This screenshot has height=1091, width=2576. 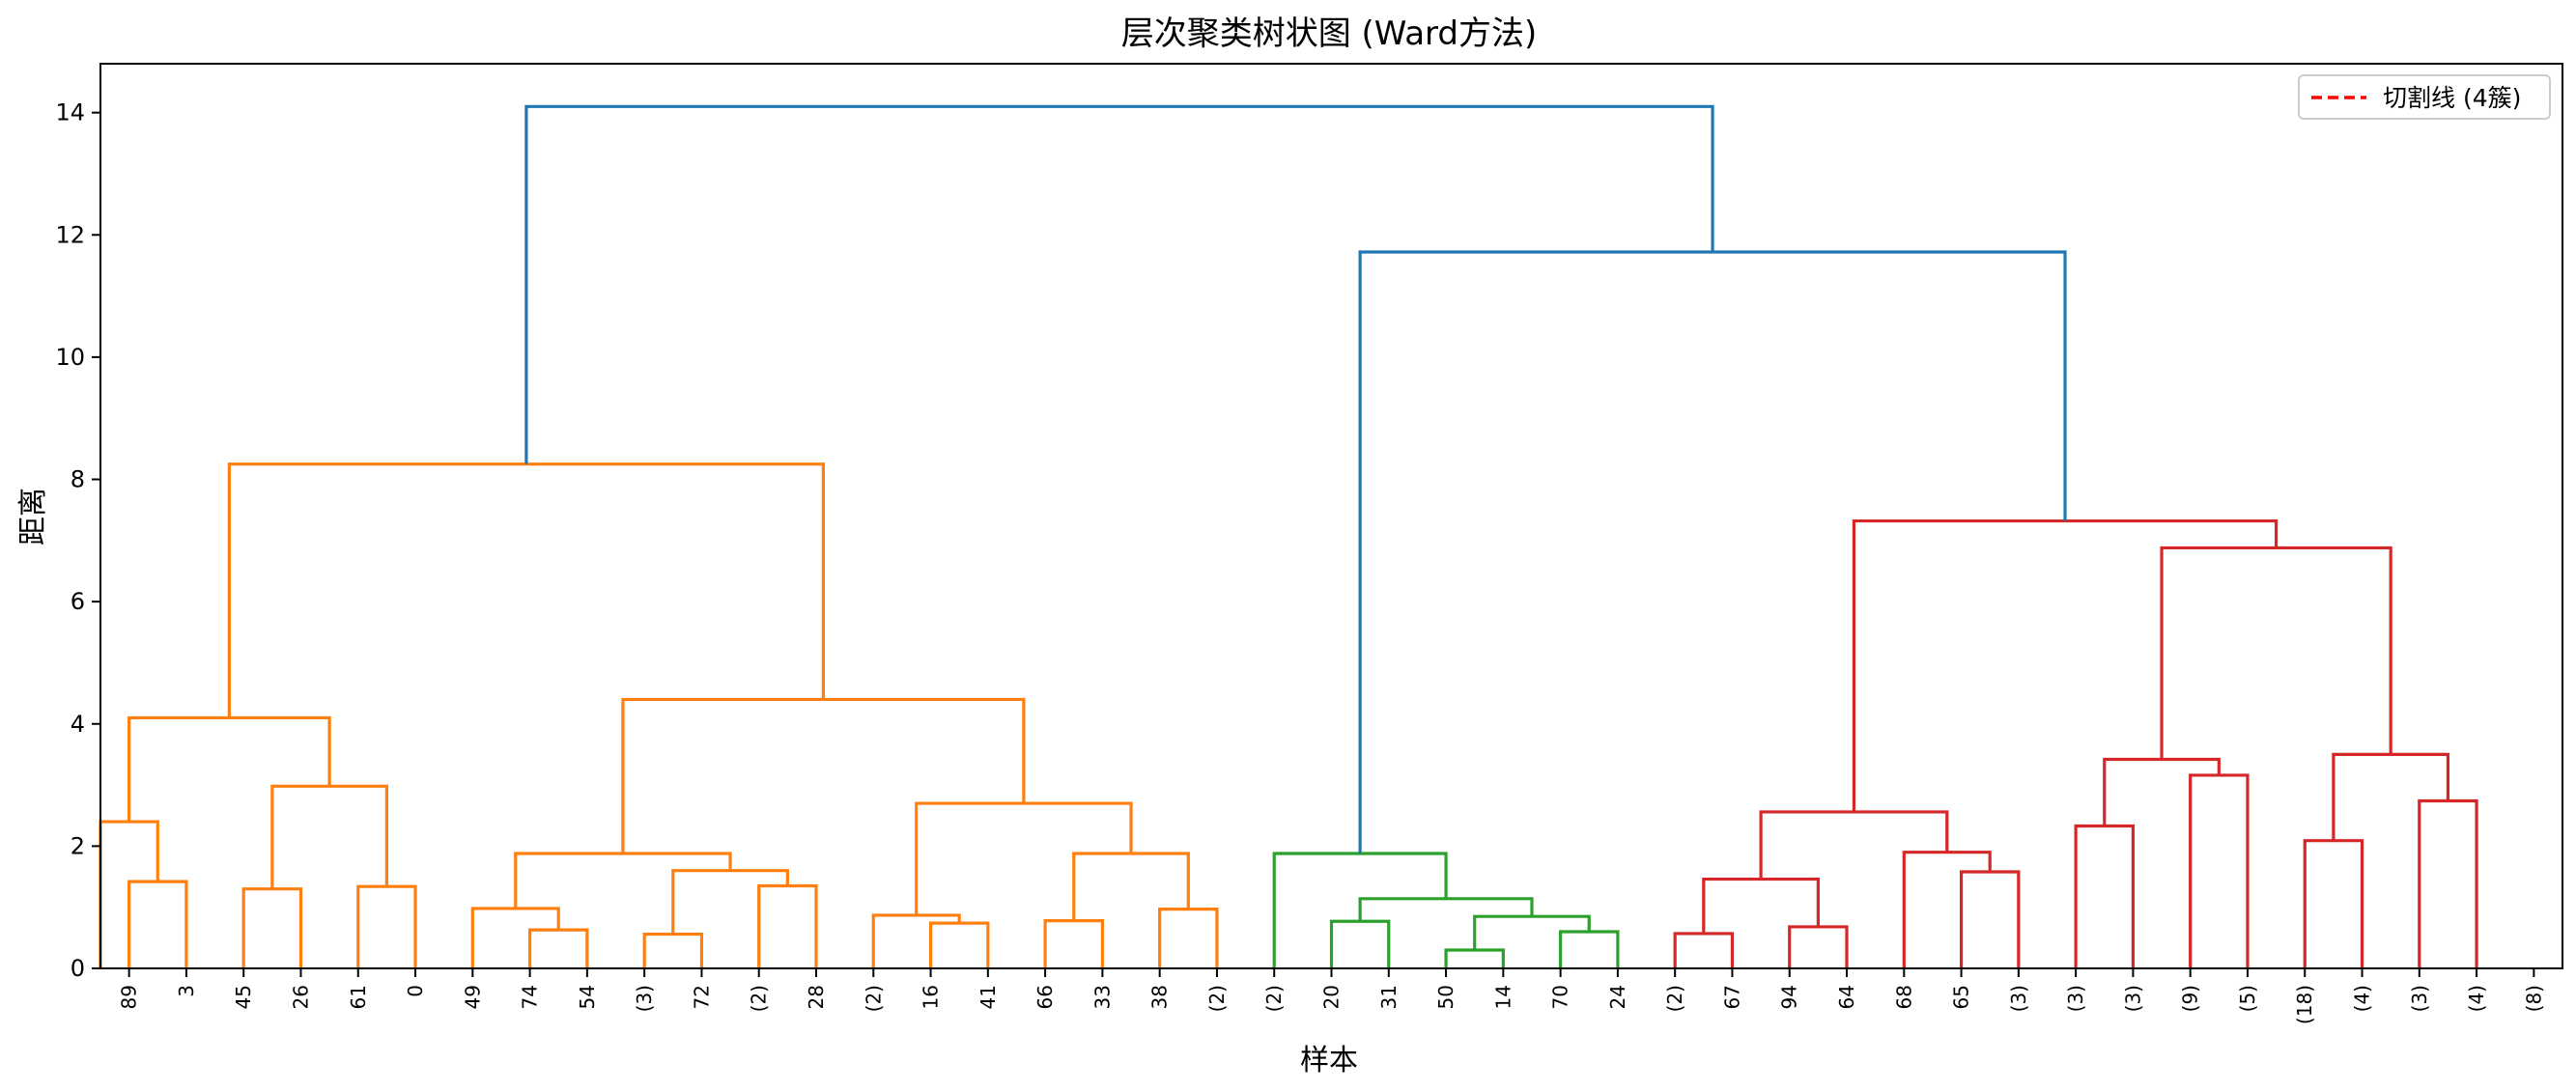 What do you see at coordinates (931, 997) in the screenshot?
I see `x-tick-label: 16` at bounding box center [931, 997].